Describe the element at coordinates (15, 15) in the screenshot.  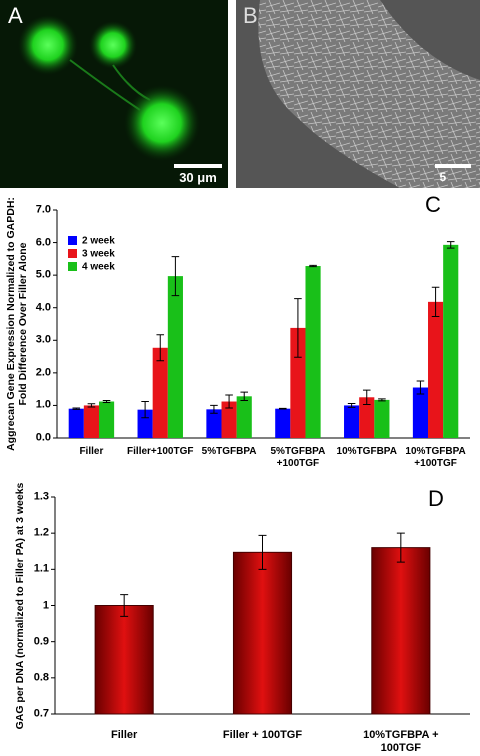
I see `panel-label: A` at that location.